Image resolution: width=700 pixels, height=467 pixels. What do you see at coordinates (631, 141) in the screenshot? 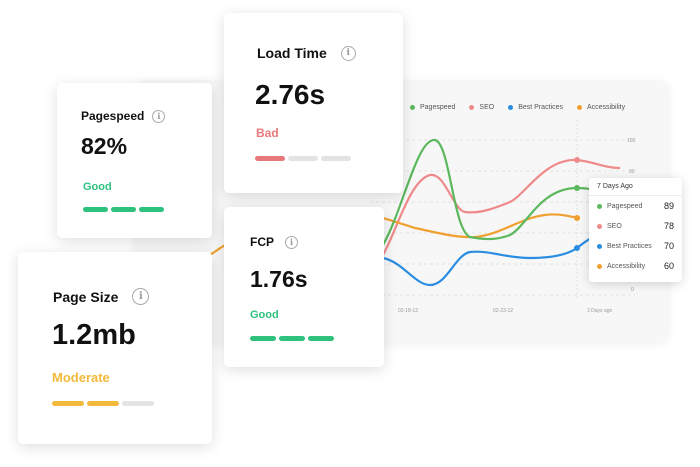
I see `y-tick: 100` at bounding box center [631, 141].